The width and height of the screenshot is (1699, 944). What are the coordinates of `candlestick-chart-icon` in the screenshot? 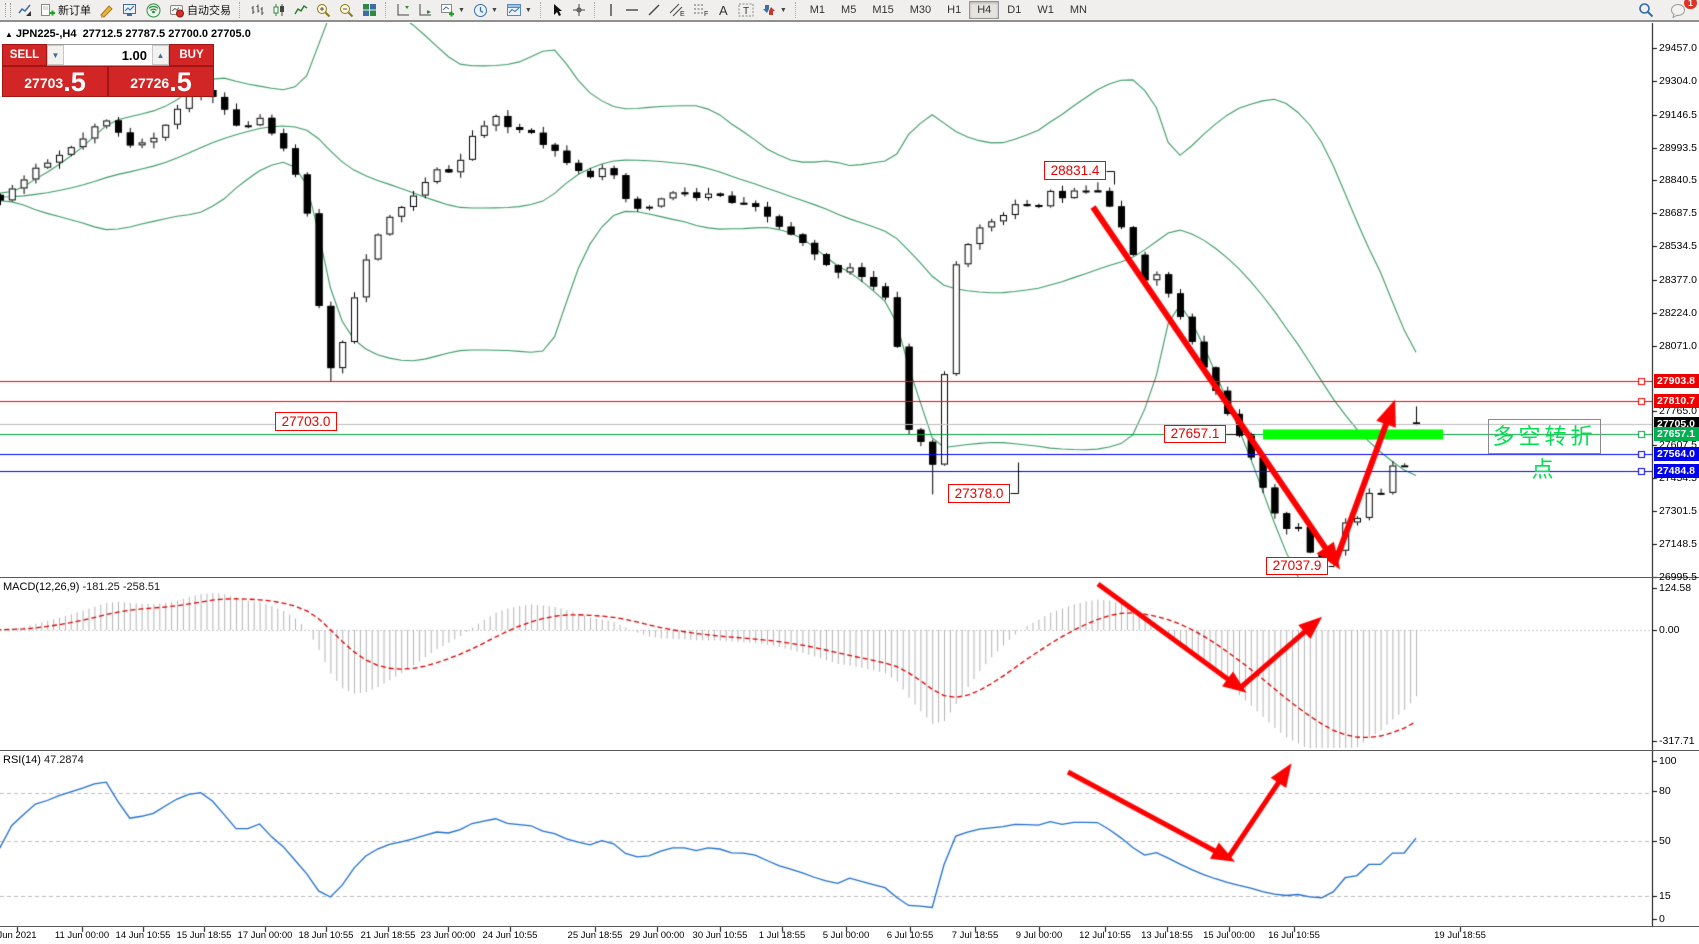 It's located at (278, 10).